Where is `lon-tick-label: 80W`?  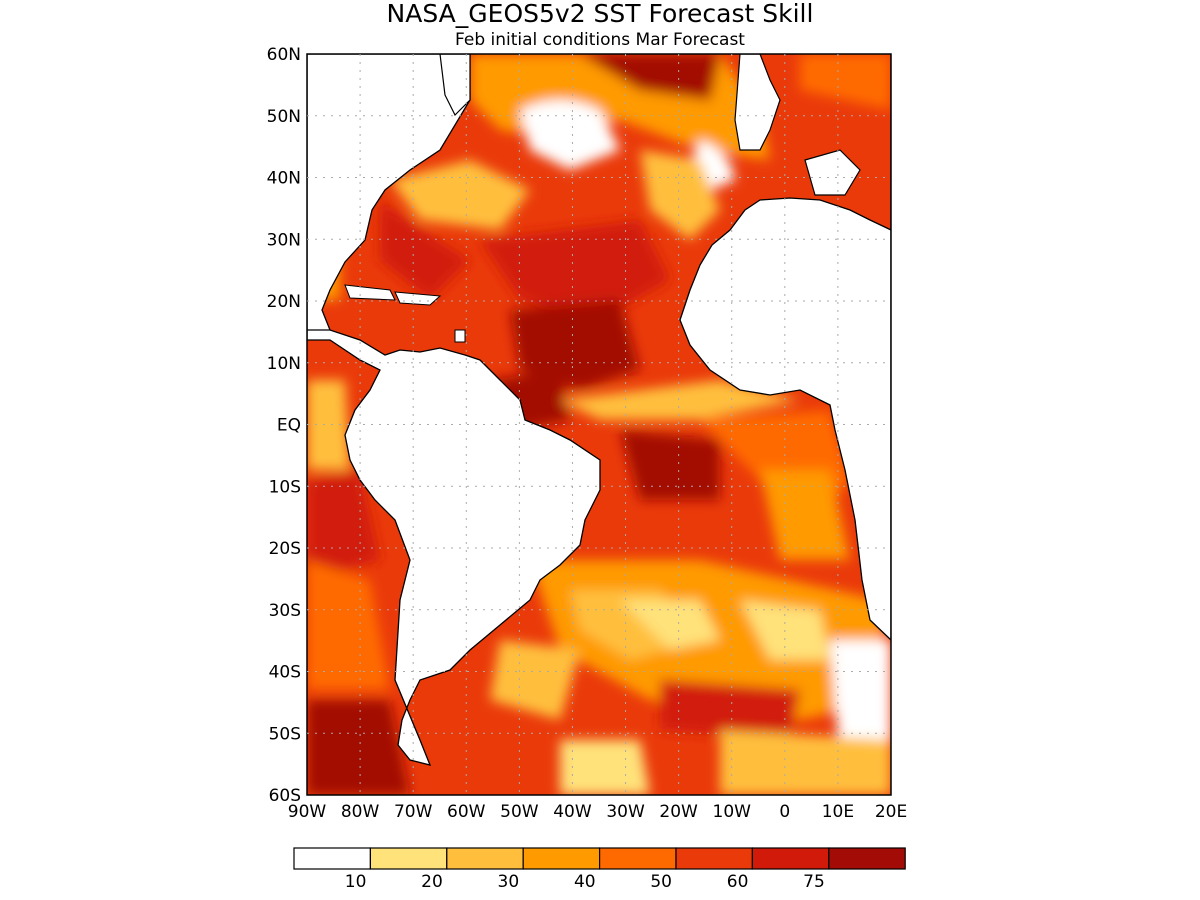
lon-tick-label: 80W is located at coordinates (360, 812).